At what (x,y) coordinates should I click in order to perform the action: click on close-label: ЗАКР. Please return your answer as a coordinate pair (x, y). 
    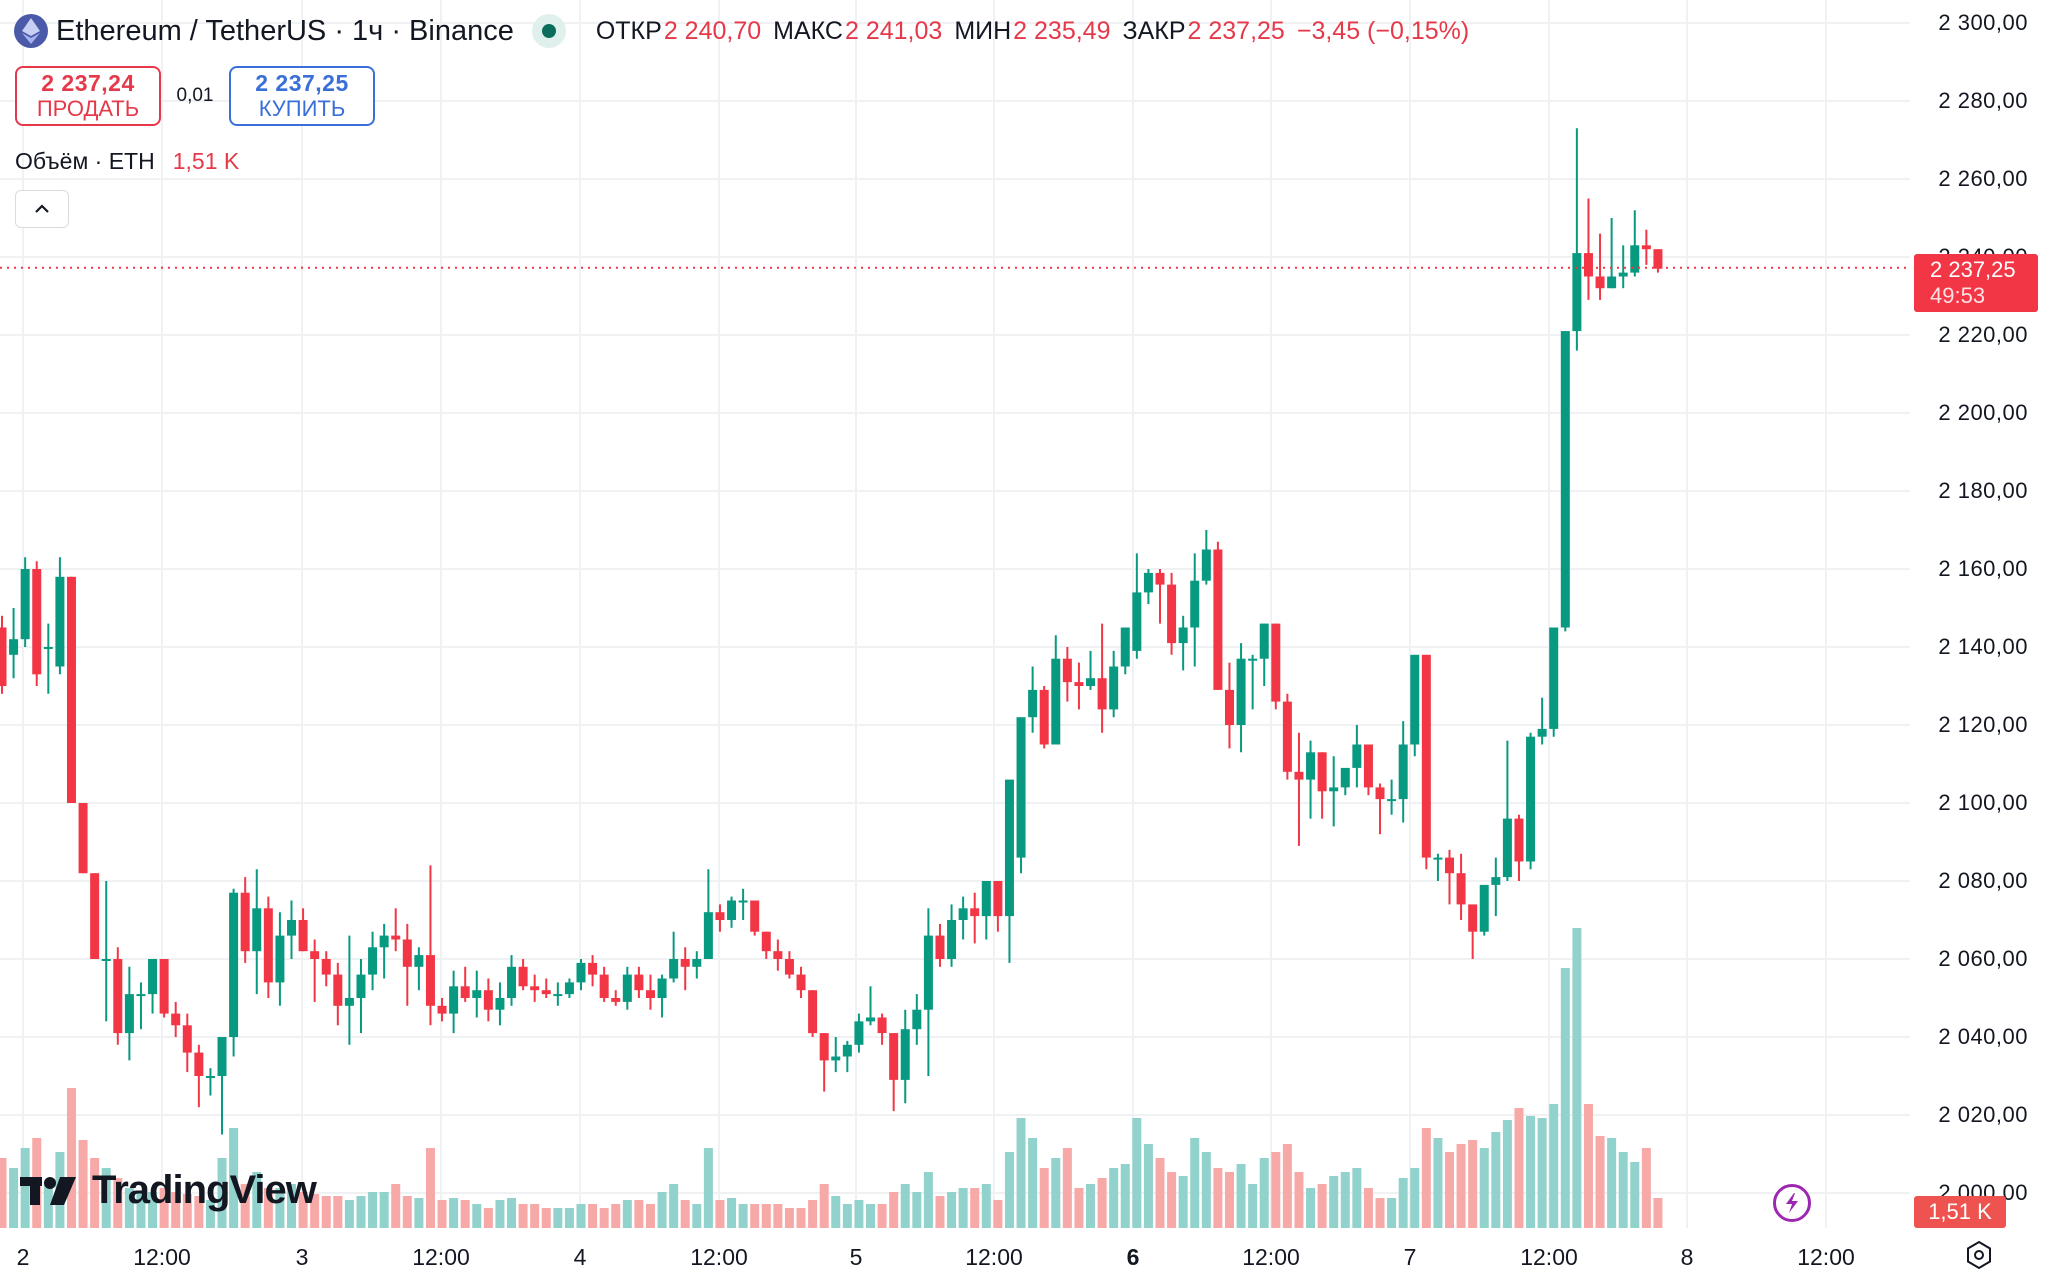
    Looking at the image, I should click on (1154, 30).